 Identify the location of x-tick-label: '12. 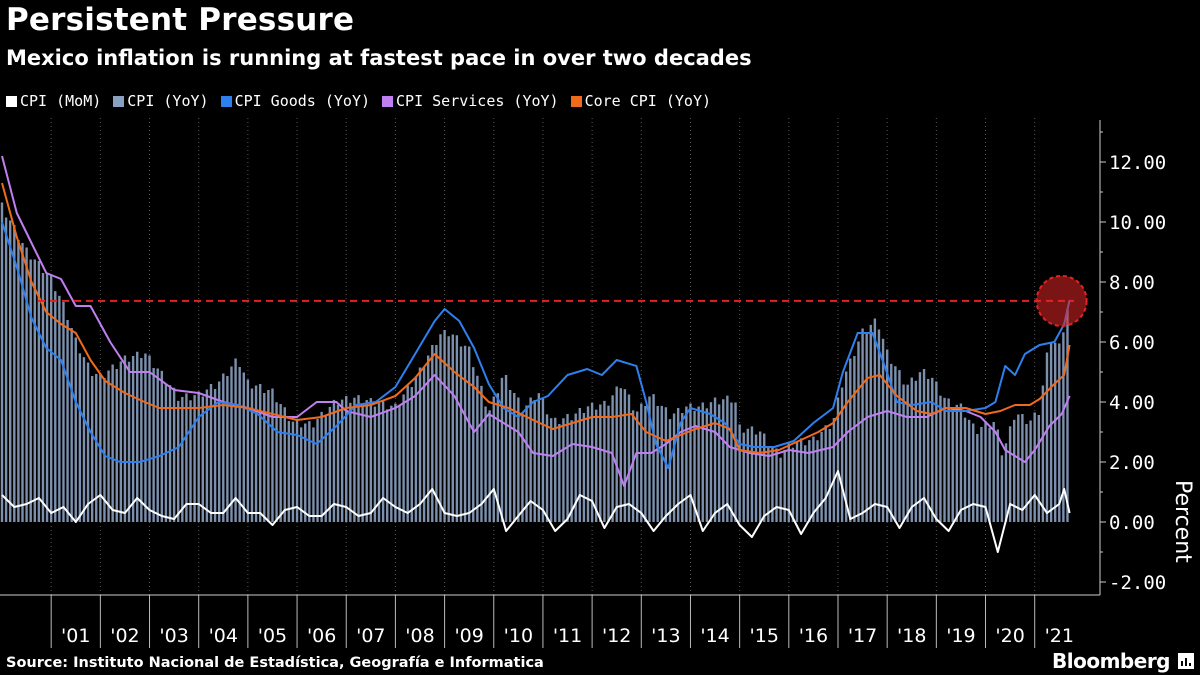
(616, 636).